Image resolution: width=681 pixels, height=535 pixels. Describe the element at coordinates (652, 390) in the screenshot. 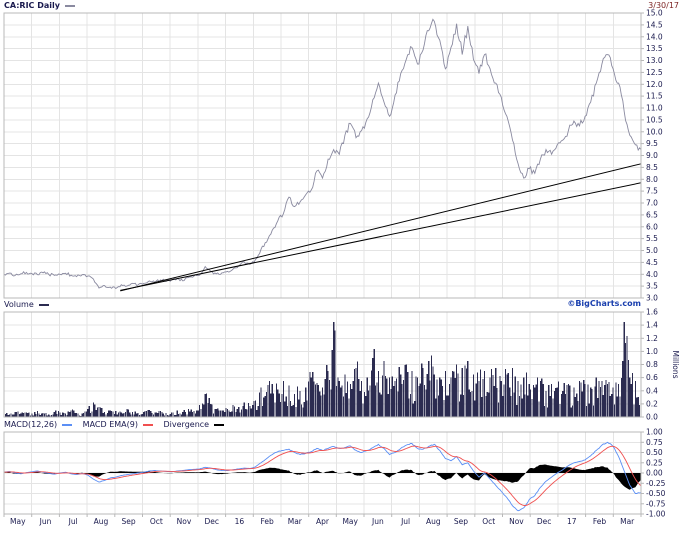

I see `svg-text: 0.4` at that location.